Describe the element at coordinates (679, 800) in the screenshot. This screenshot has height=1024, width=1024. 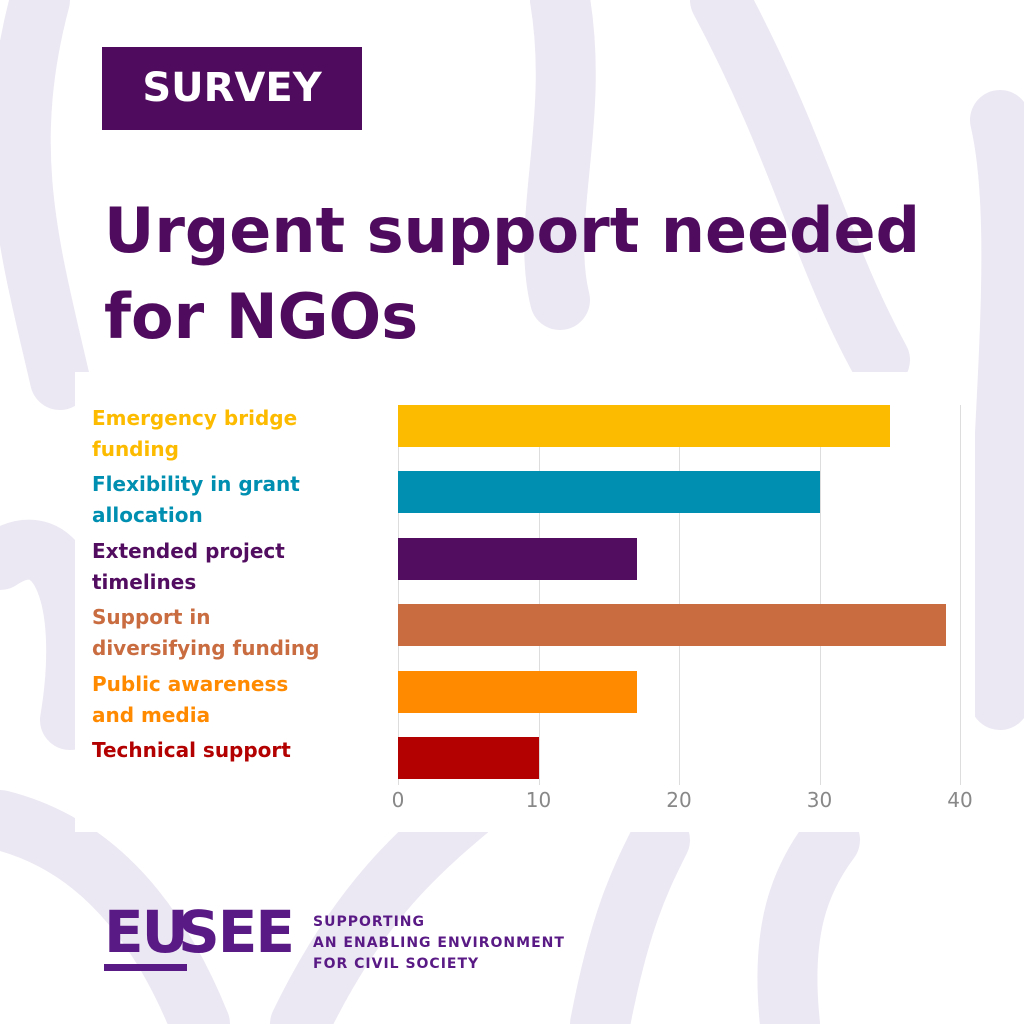
I see `x-tick-label: 20` at that location.